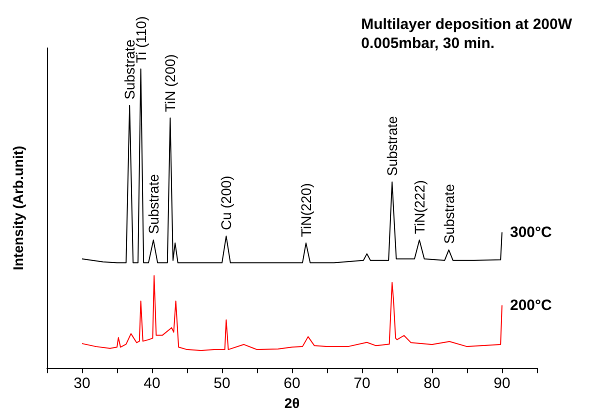 The width and height of the screenshot is (597, 415). I want to click on chart-subtitle: 0.005mbar, 30 min., so click(428, 43).